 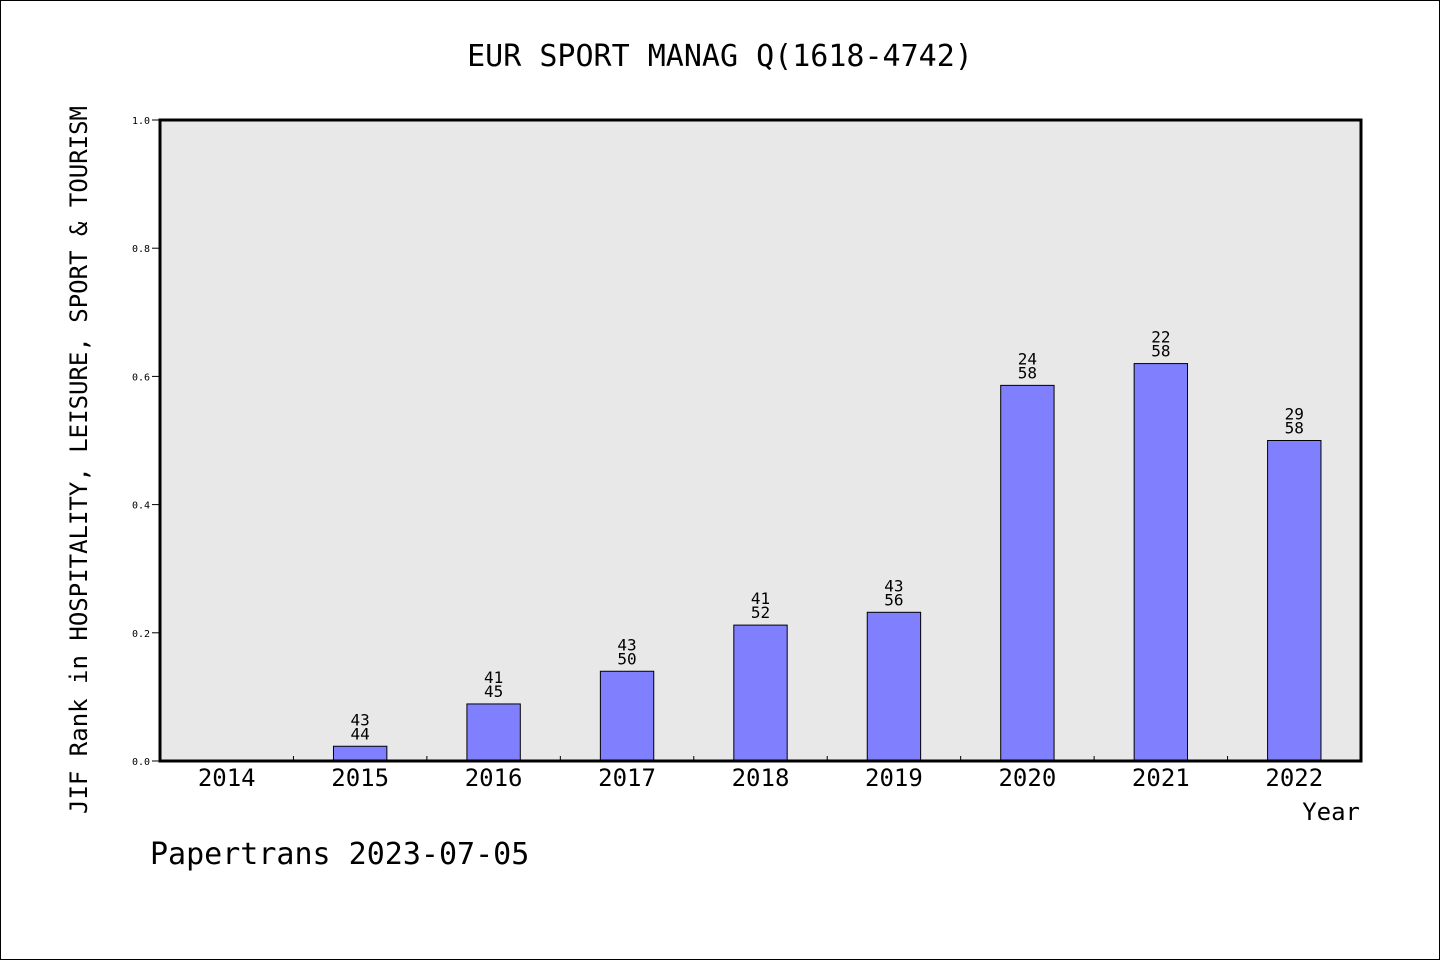 What do you see at coordinates (141, 249) in the screenshot?
I see `y-tick-label-0.8: 0.8` at bounding box center [141, 249].